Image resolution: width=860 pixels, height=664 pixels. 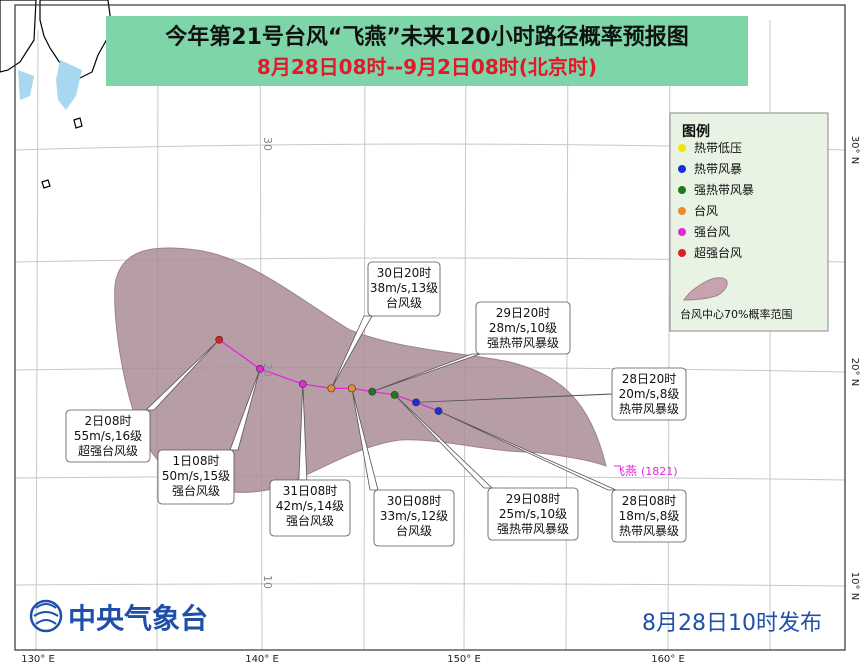 What do you see at coordinates (625, 471) in the screenshot?
I see `storm-name-label: 飞燕` at bounding box center [625, 471].